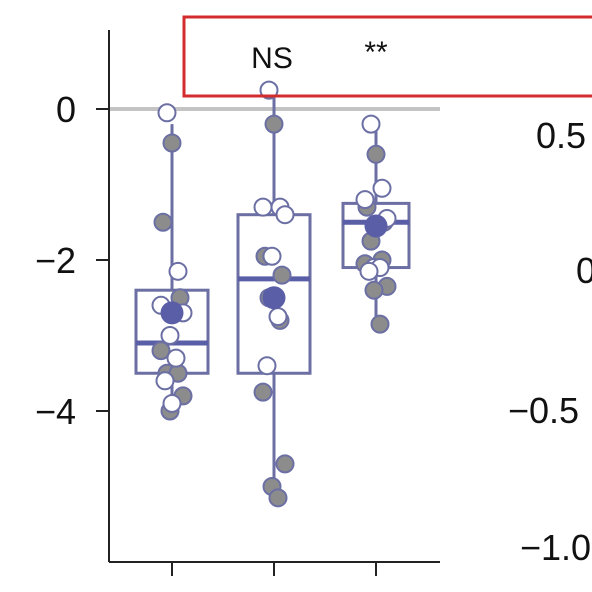  I want to click on right-axis-tick-label: −0.5, so click(543, 410).